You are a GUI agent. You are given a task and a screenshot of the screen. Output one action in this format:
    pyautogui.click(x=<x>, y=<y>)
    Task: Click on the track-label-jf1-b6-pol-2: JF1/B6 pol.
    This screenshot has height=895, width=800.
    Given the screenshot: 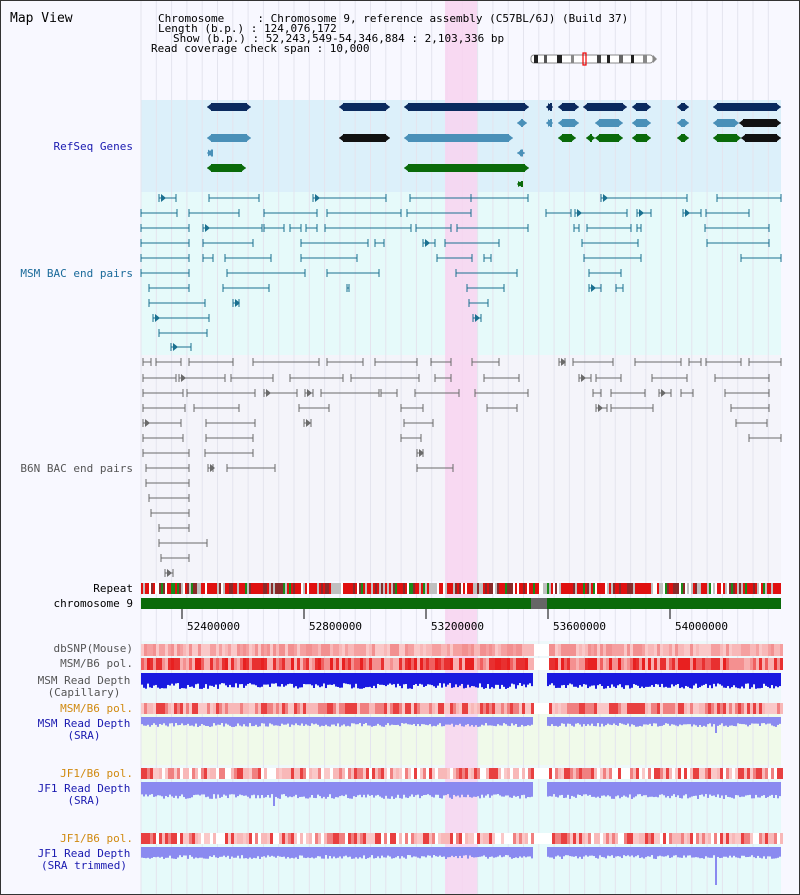 What is the action you would take?
    pyautogui.click(x=96, y=838)
    